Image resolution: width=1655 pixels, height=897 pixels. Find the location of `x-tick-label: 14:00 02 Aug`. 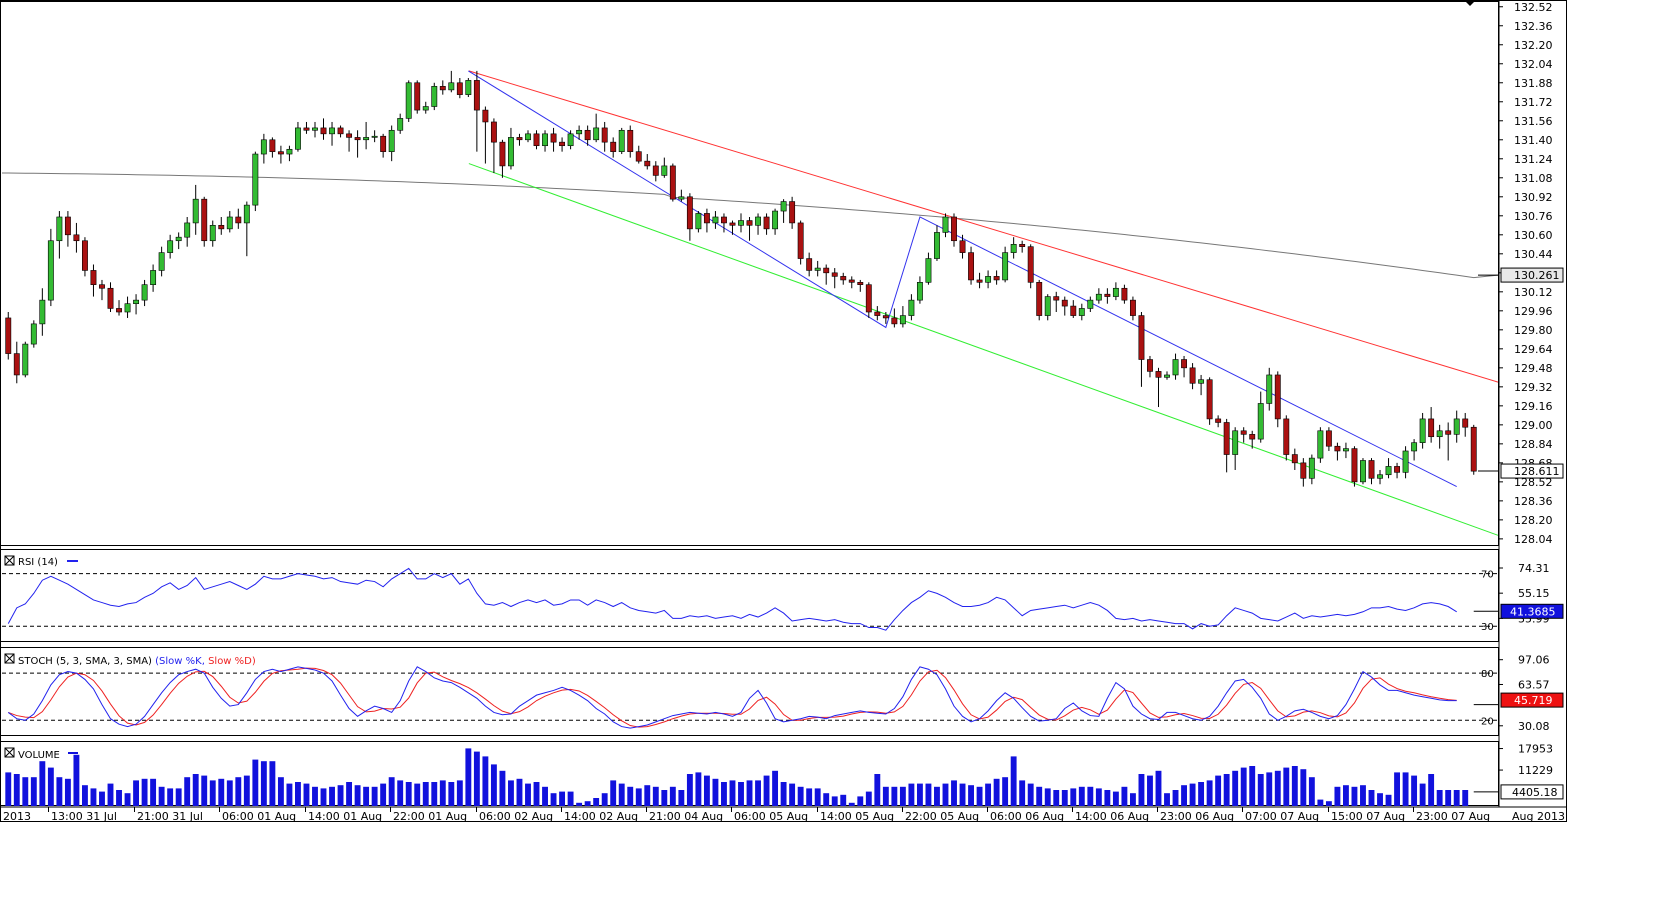

x-tick-label: 14:00 02 Aug is located at coordinates (601, 816).